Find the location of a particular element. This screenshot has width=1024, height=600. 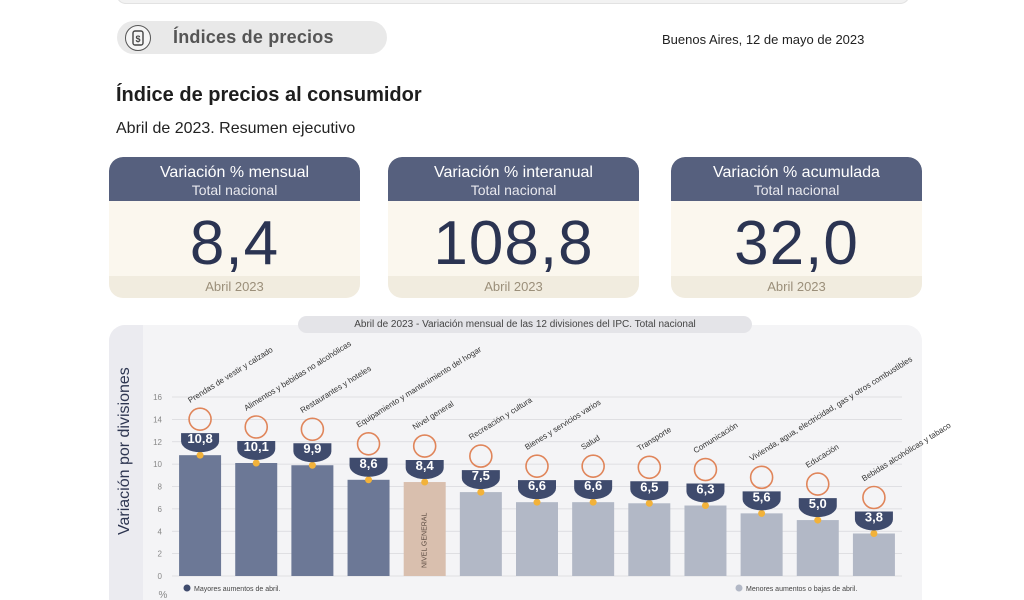

category-label: Comunicación is located at coordinates (716, 438).